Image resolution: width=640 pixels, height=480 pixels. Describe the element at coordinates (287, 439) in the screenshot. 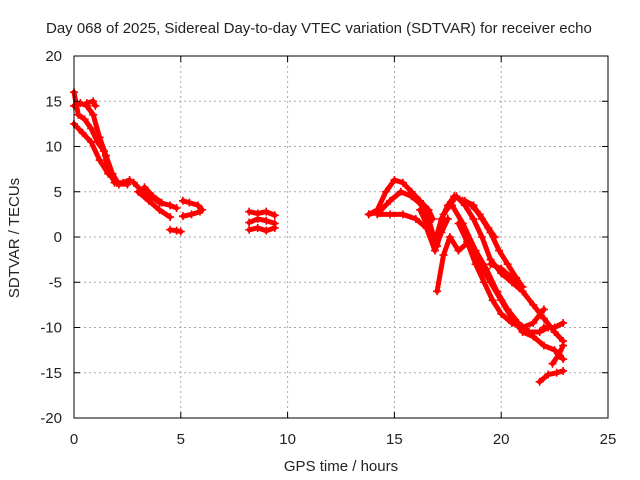

I see `x-tick-label: 10` at that location.